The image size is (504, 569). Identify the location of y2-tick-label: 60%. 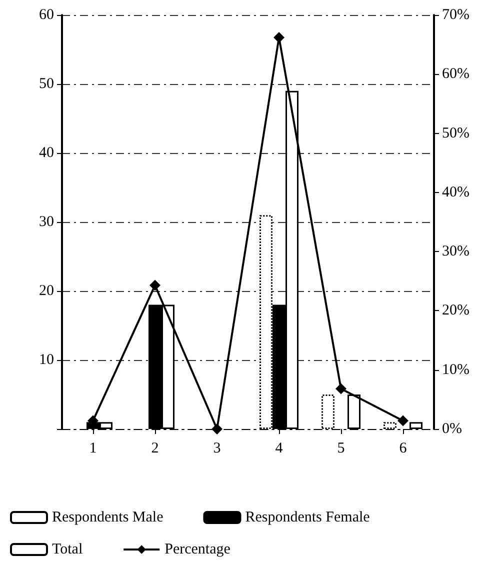
(456, 74).